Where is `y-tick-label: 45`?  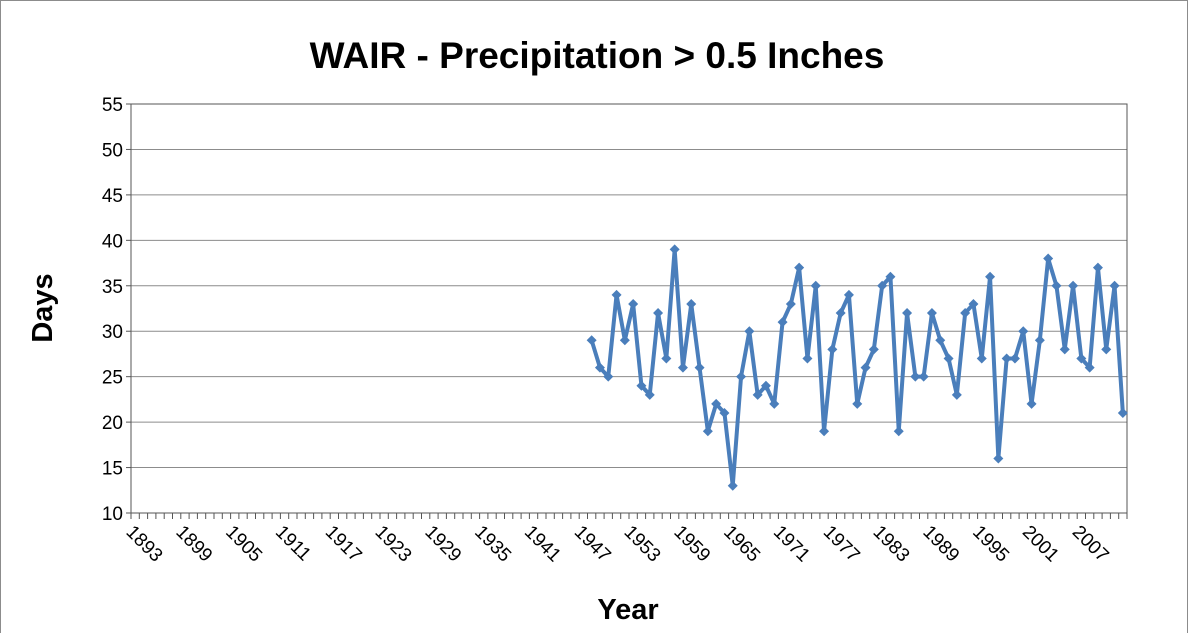 y-tick-label: 45 is located at coordinates (112, 196).